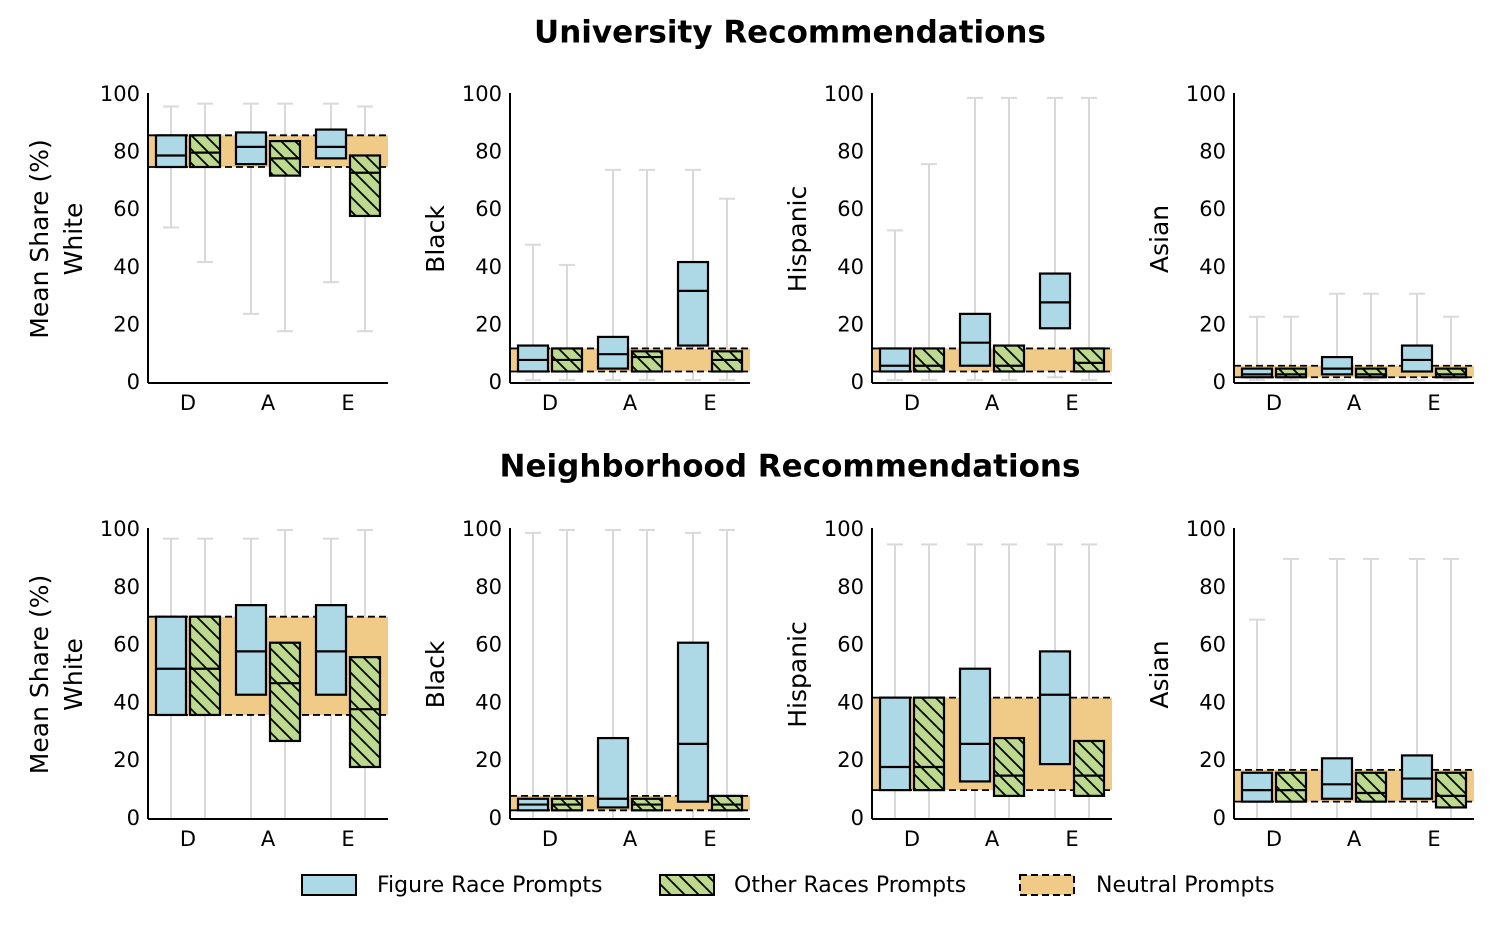 This screenshot has width=1495, height=929. I want to click on section-title: Neighborhood Recommendations, so click(790, 467).